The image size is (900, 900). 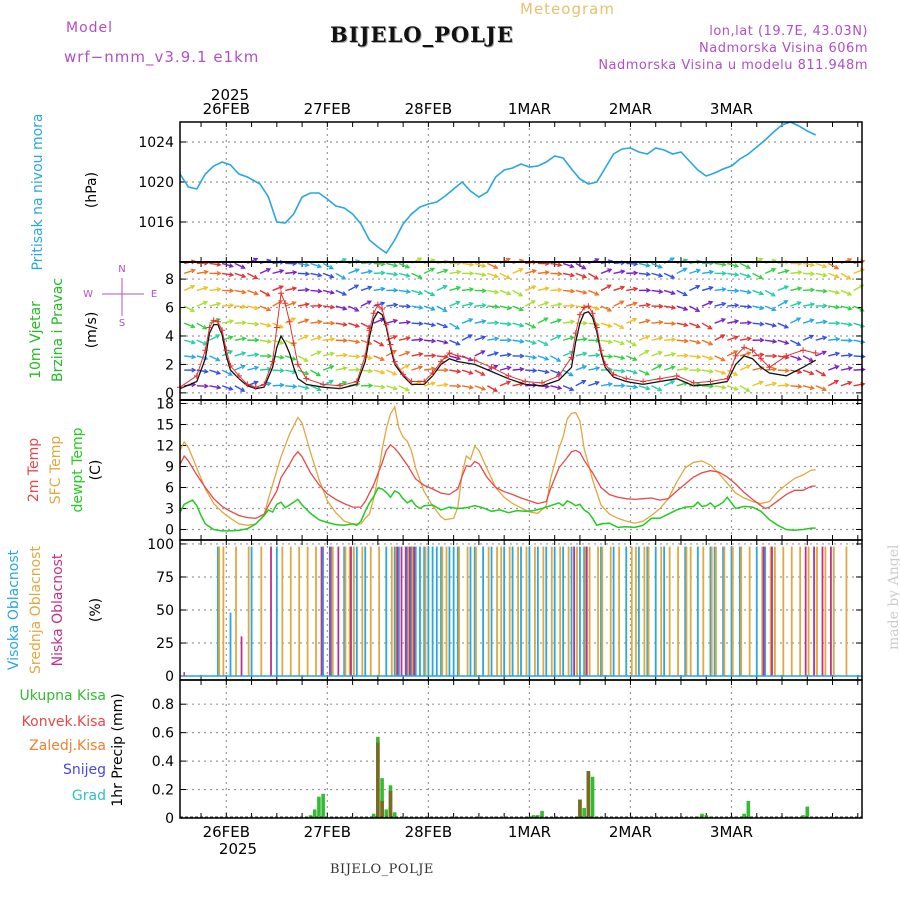 I want to click on precip-bar-mixed, so click(x=588, y=794).